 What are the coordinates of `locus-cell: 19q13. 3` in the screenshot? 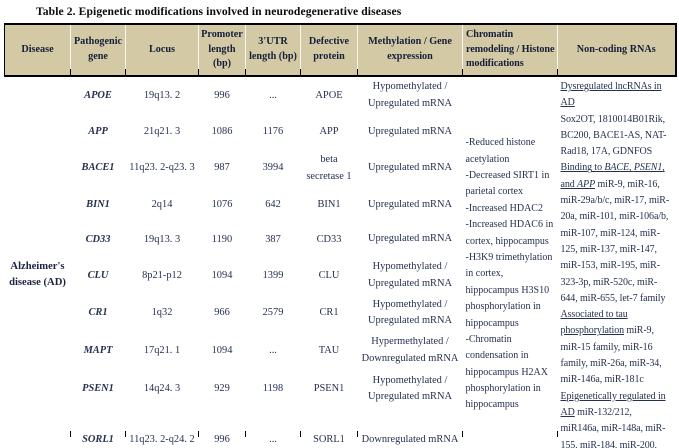 It's located at (162, 239).